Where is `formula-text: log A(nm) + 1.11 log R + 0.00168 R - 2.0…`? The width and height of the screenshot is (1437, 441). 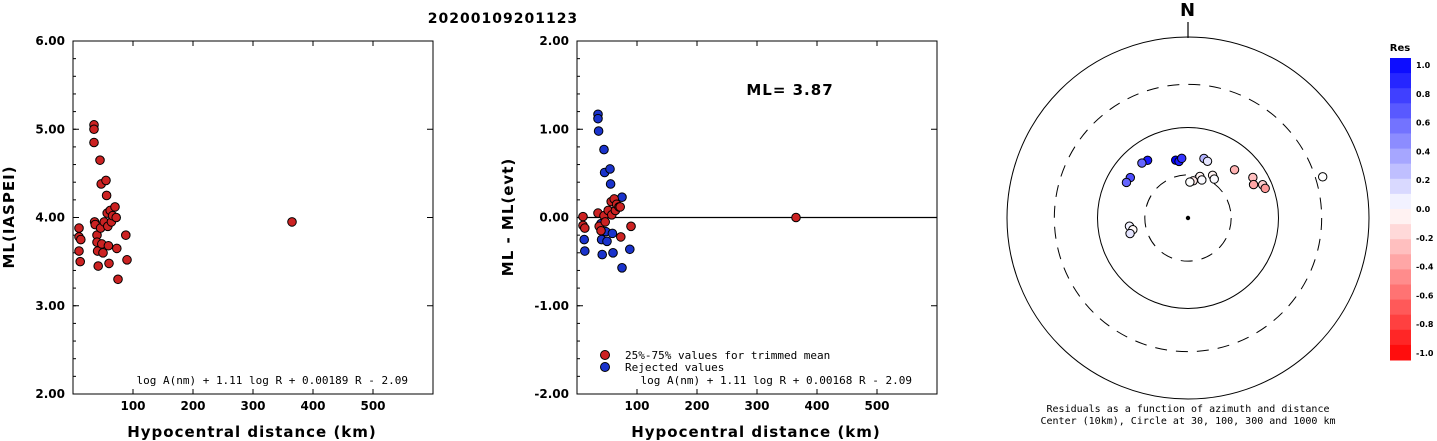 formula-text: log A(nm) + 1.11 log R + 0.00168 R - 2.0… is located at coordinates (776, 380).